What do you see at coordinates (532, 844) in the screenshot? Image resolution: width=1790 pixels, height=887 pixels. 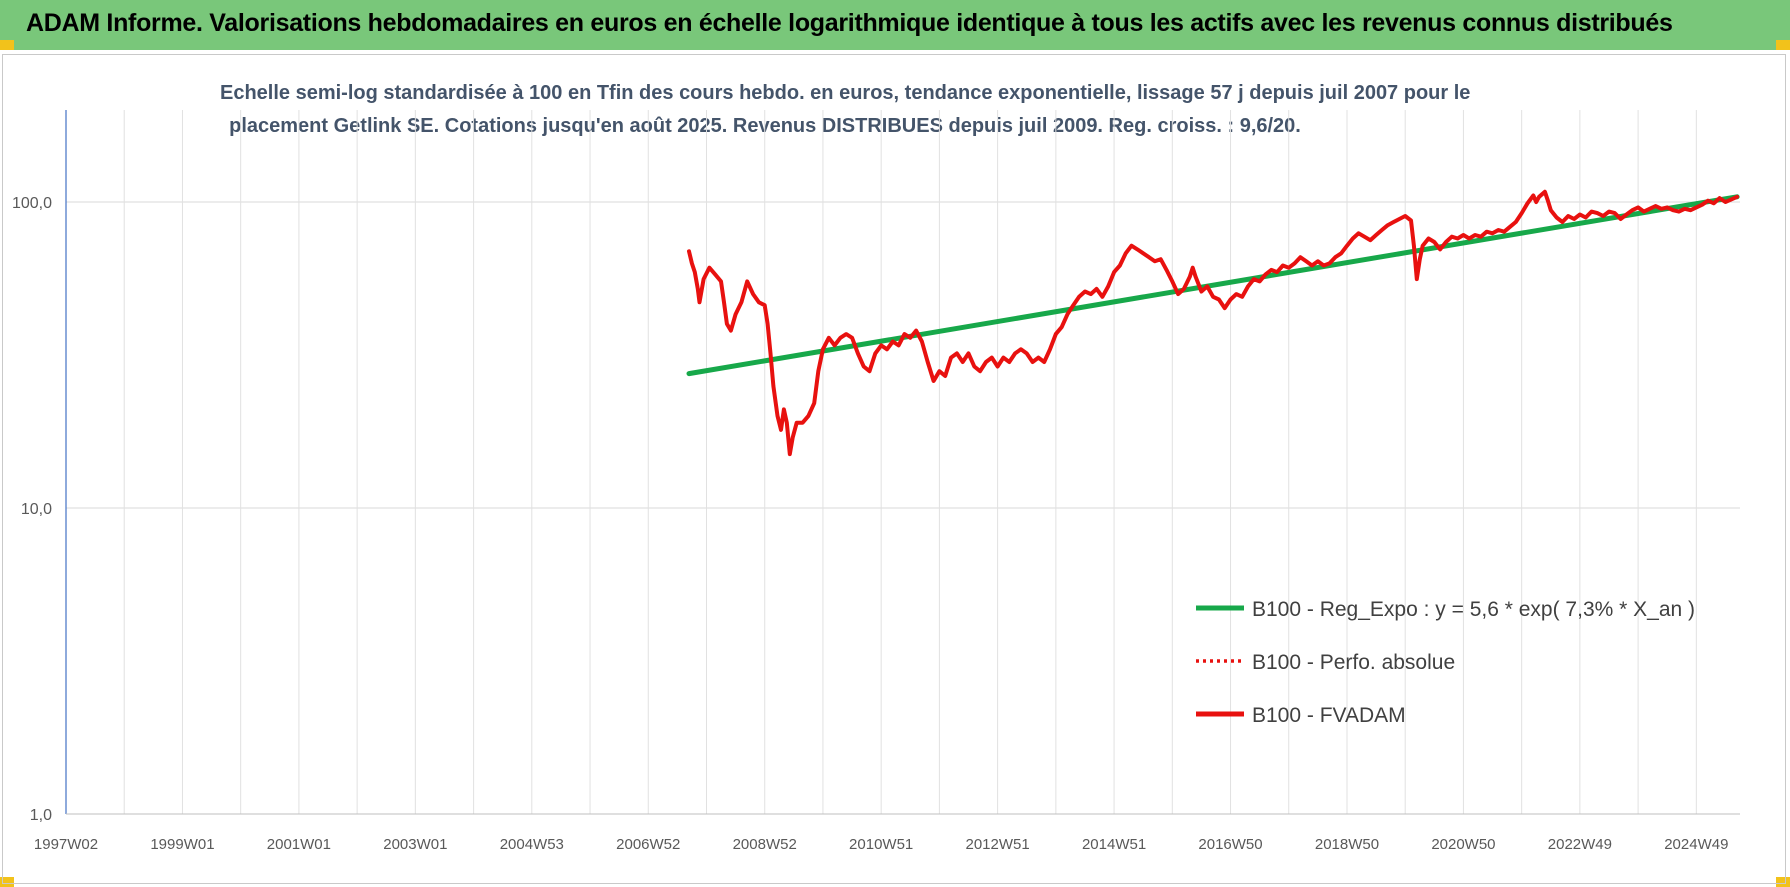 I see `x-tick-label: 2004W53` at bounding box center [532, 844].